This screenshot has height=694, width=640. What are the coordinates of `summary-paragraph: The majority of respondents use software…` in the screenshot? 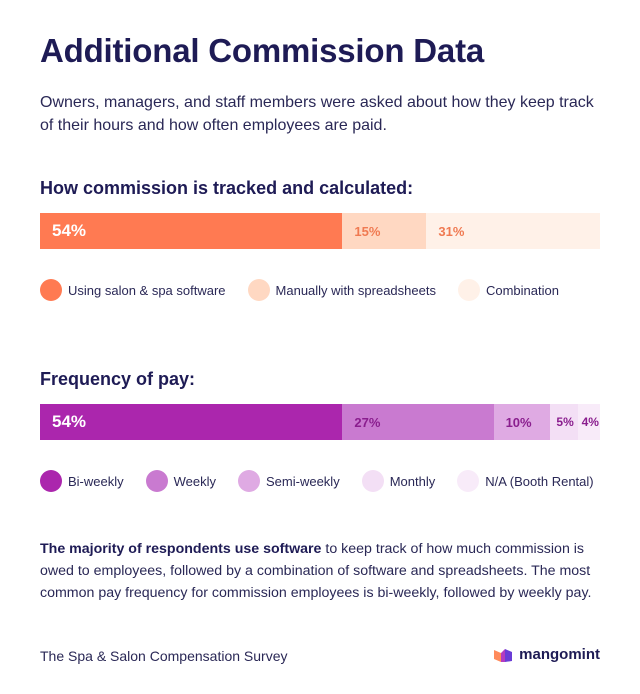 It's located at (320, 571).